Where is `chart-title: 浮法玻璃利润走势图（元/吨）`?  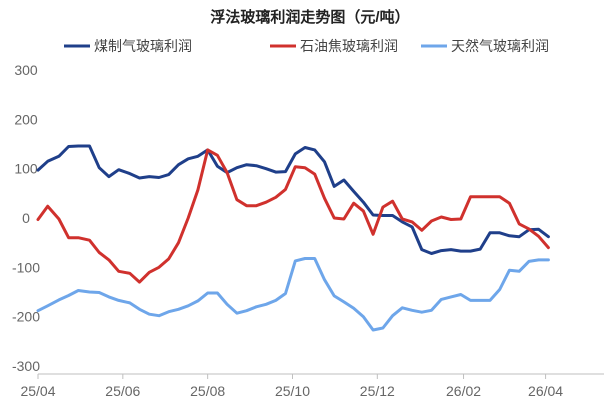
chart-title: 浮法玻璃利润走势图（元/吨） is located at coordinates (309, 17).